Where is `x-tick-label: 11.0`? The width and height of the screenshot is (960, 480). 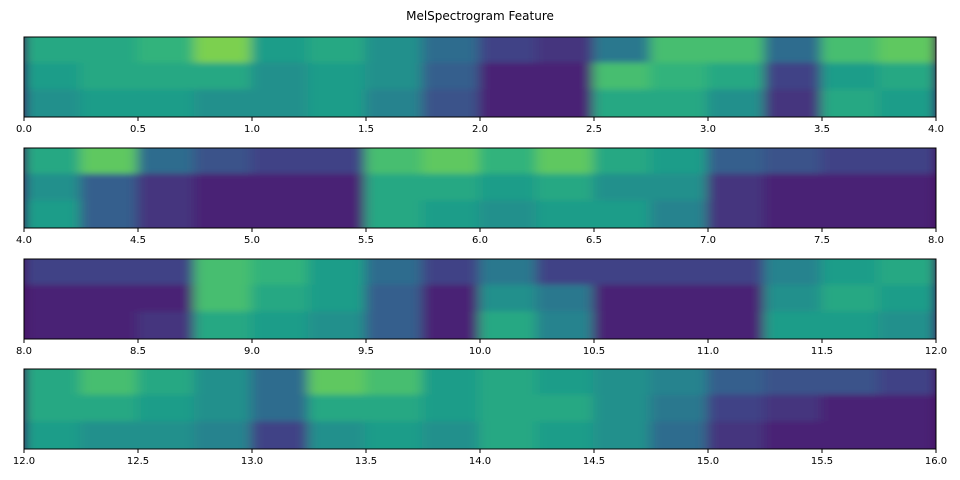
x-tick-label: 11.0 is located at coordinates (708, 351).